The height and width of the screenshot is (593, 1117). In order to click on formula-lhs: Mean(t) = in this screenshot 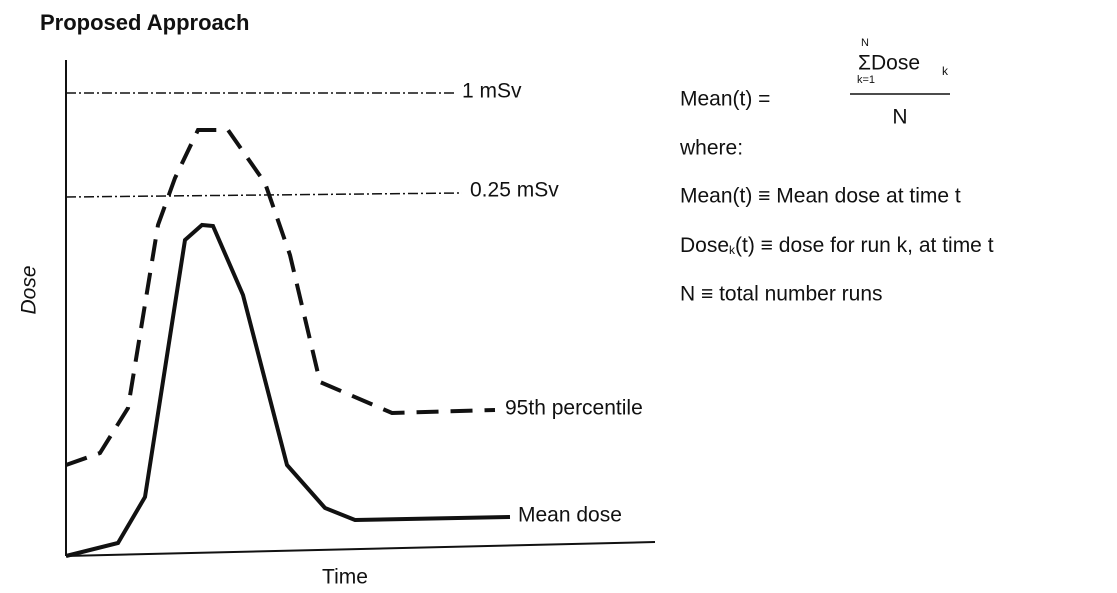, I will do `click(725, 99)`.